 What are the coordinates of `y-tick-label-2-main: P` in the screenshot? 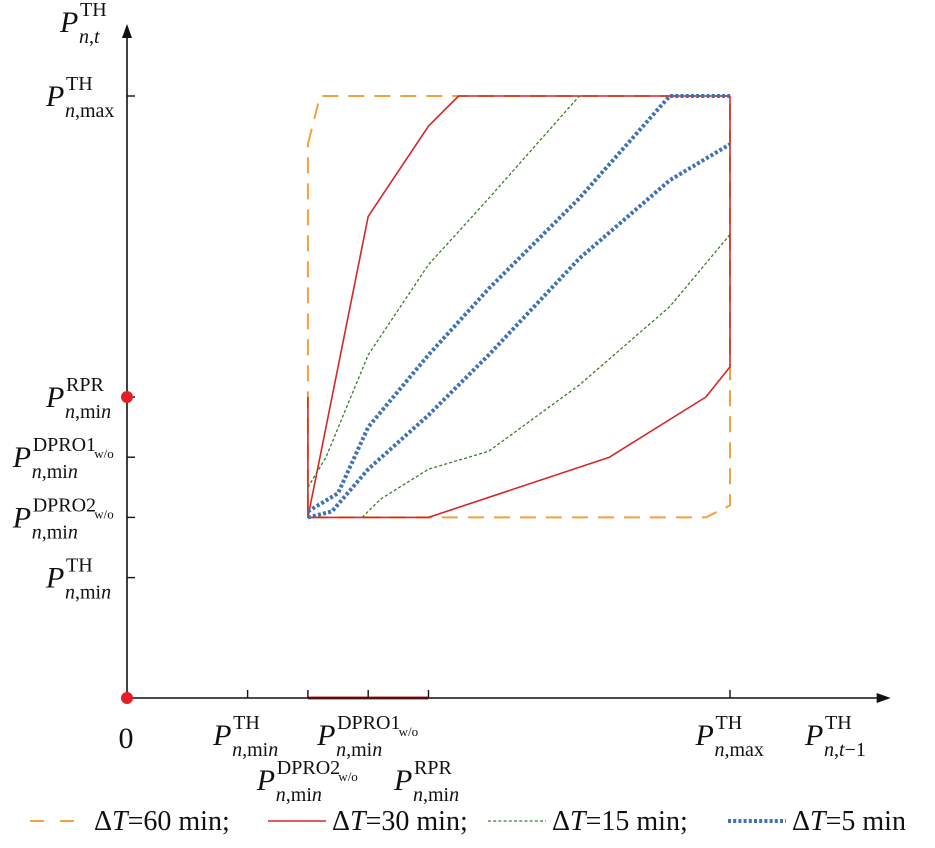 It's located at (21, 457).